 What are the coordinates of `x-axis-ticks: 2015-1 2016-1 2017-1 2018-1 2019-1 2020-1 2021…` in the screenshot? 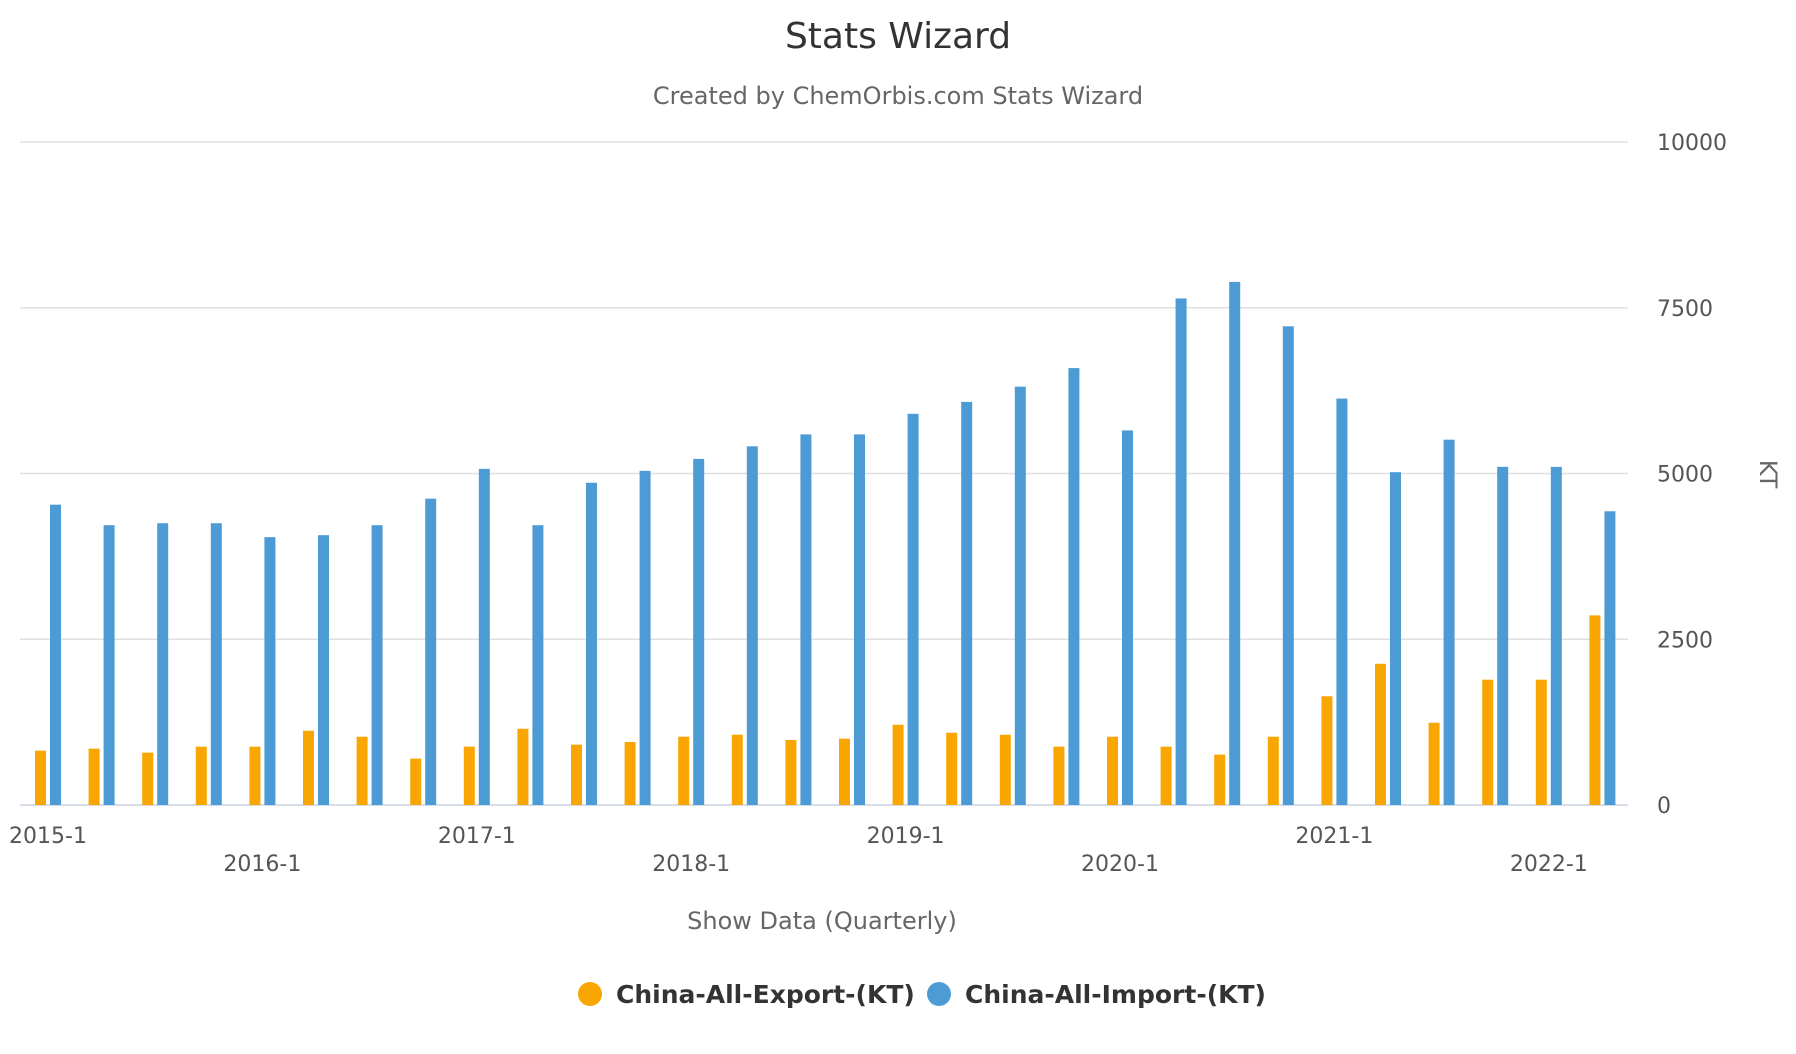 It's located at (798, 850).